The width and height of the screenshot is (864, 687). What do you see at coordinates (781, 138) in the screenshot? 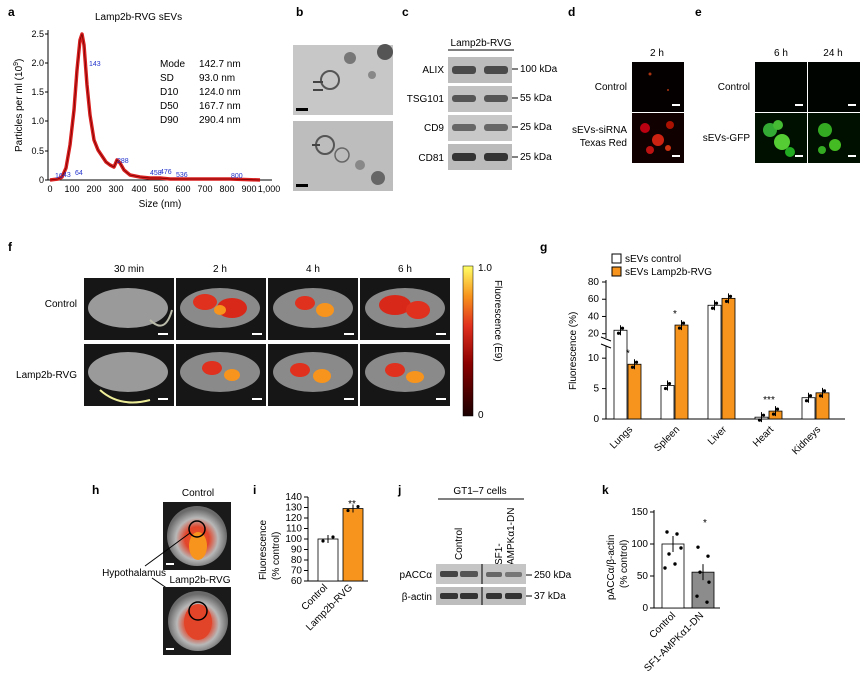
I see `panel-e-image-gfp-6h` at bounding box center [781, 138].